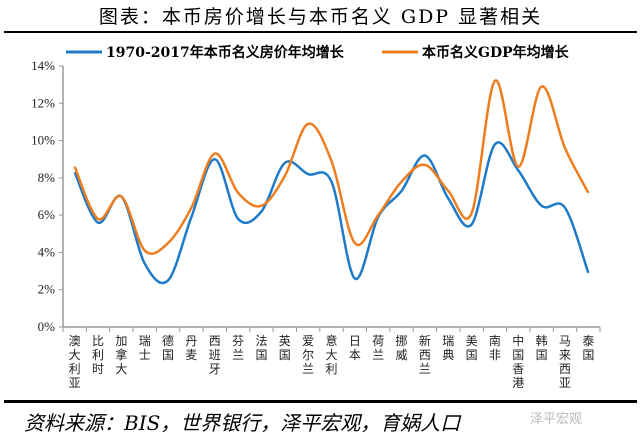 Image resolution: width=641 pixels, height=443 pixels. Describe the element at coordinates (495, 347) in the screenshot. I see `x-tick-label: 南非` at that location.